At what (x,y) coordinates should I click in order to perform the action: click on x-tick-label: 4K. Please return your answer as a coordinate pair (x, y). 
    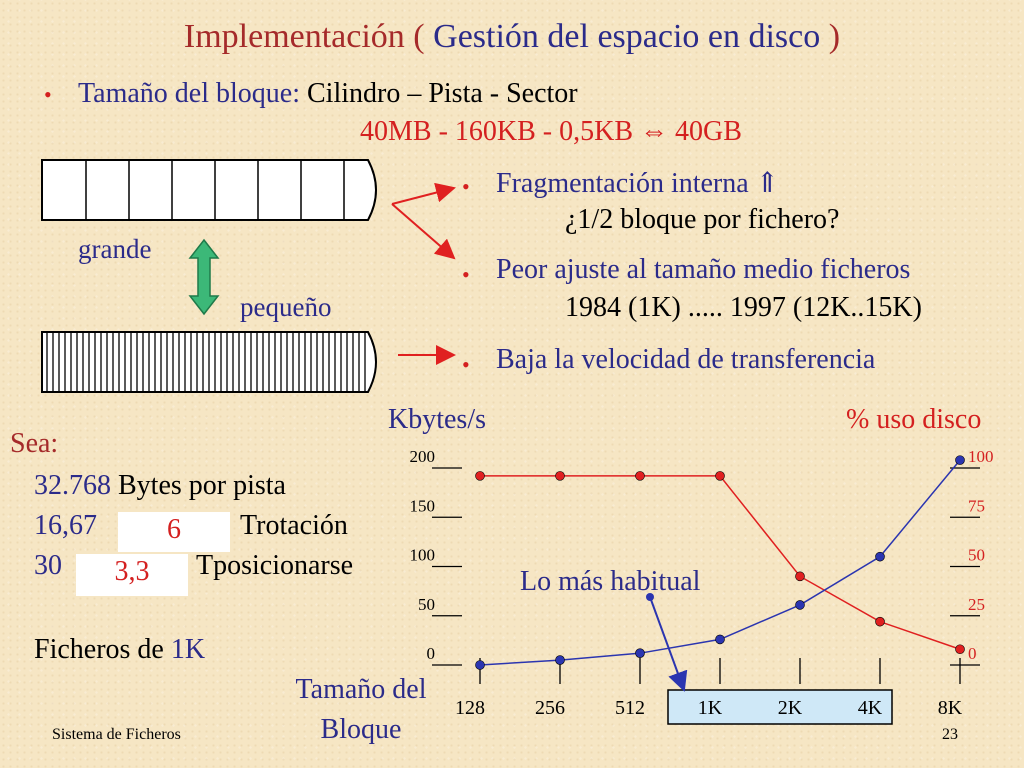
    Looking at the image, I should click on (870, 708).